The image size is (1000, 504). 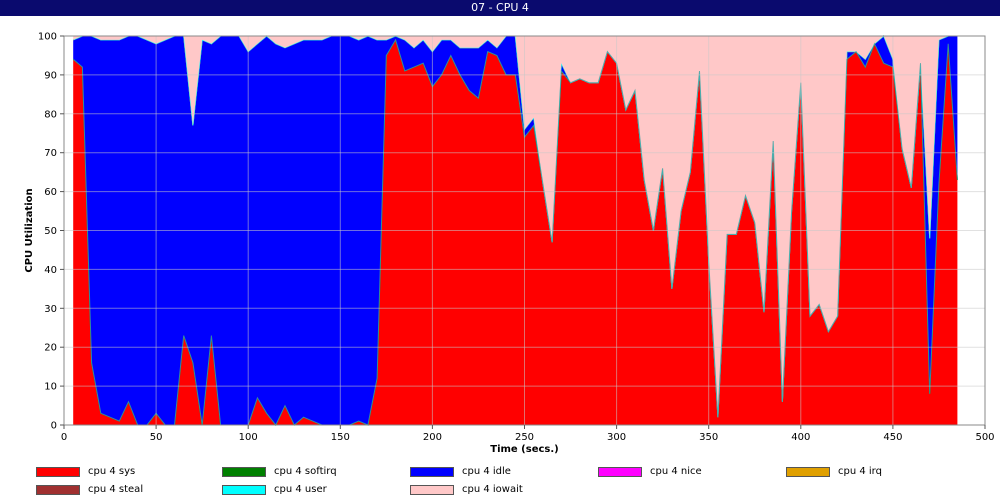 What do you see at coordinates (524, 437) in the screenshot?
I see `x-tick-label-5: 250` at bounding box center [524, 437].